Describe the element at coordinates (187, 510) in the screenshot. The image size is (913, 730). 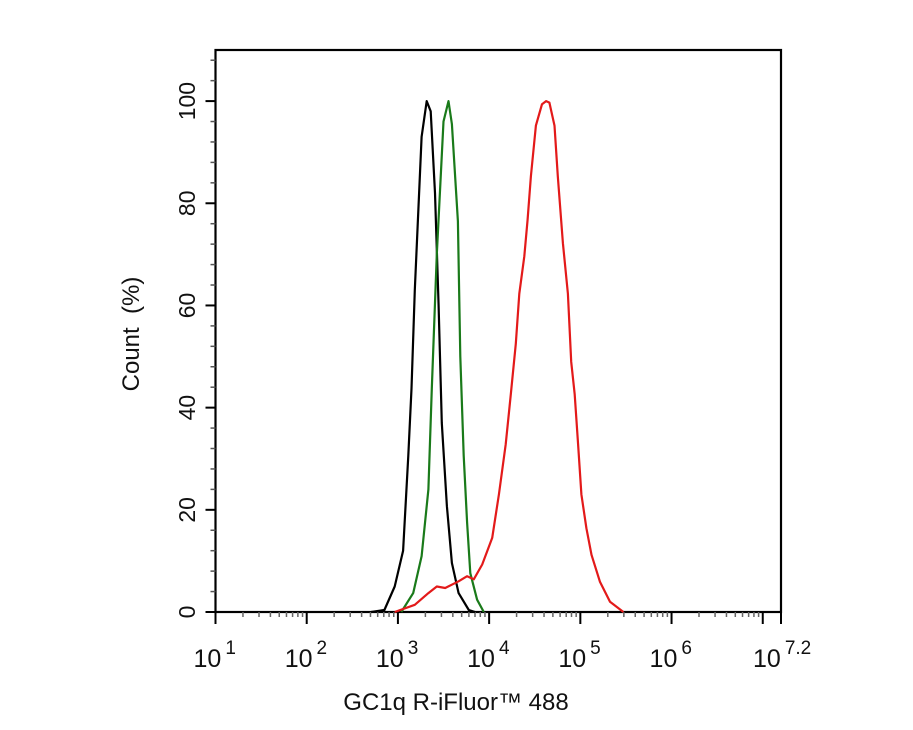
I see `y-tick-label: 20` at that location.